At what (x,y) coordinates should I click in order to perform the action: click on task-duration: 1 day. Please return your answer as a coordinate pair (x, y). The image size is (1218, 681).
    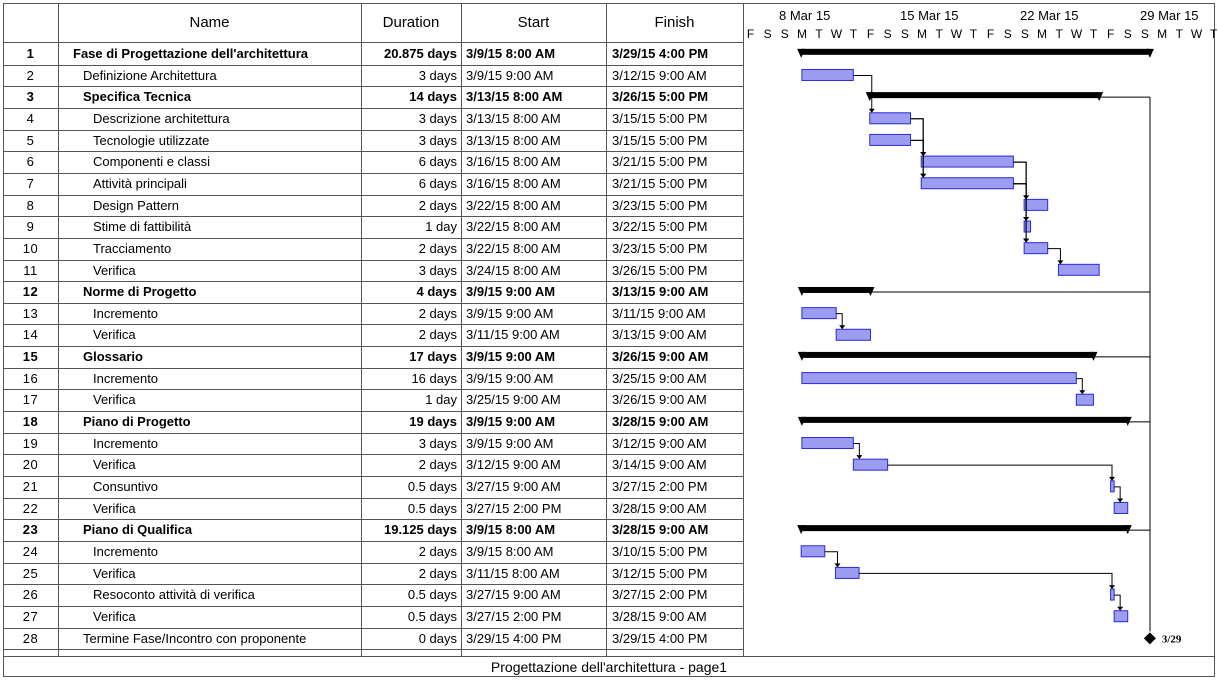
    Looking at the image, I should click on (441, 226).